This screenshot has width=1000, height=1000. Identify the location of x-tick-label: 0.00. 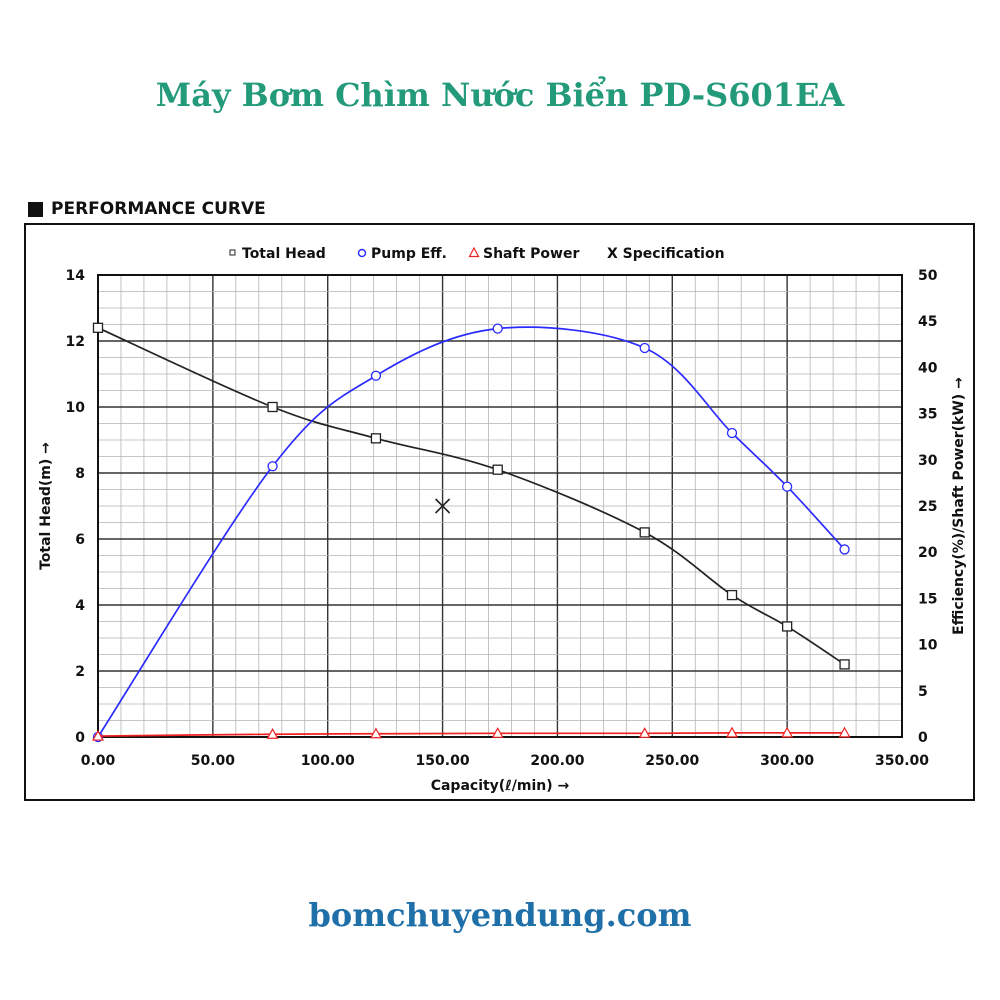
(98, 761).